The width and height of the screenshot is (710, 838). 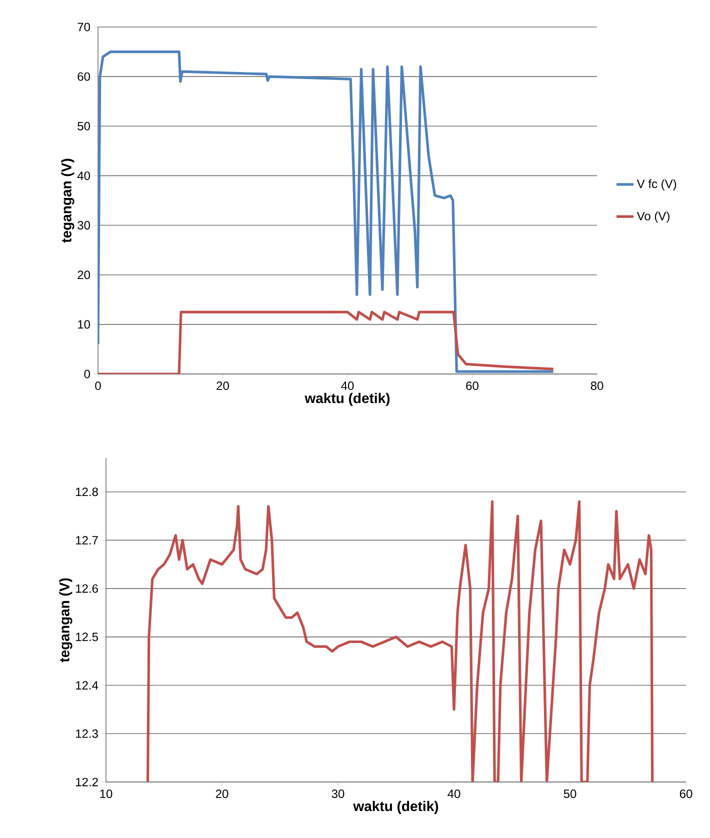 I want to click on y-tick-label: 60, so click(x=84, y=76).